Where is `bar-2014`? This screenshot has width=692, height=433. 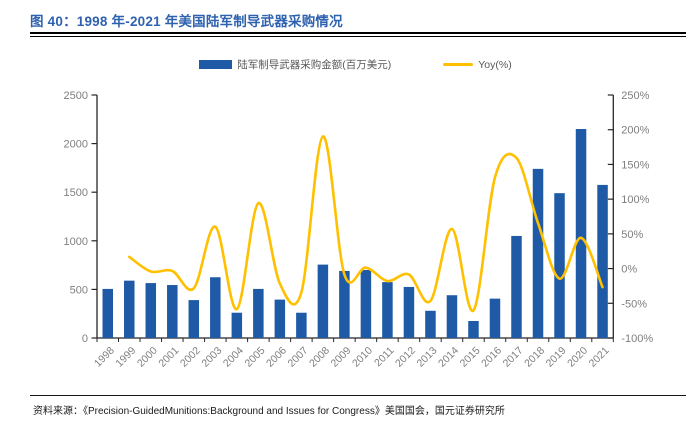 bar-2014 is located at coordinates (452, 316).